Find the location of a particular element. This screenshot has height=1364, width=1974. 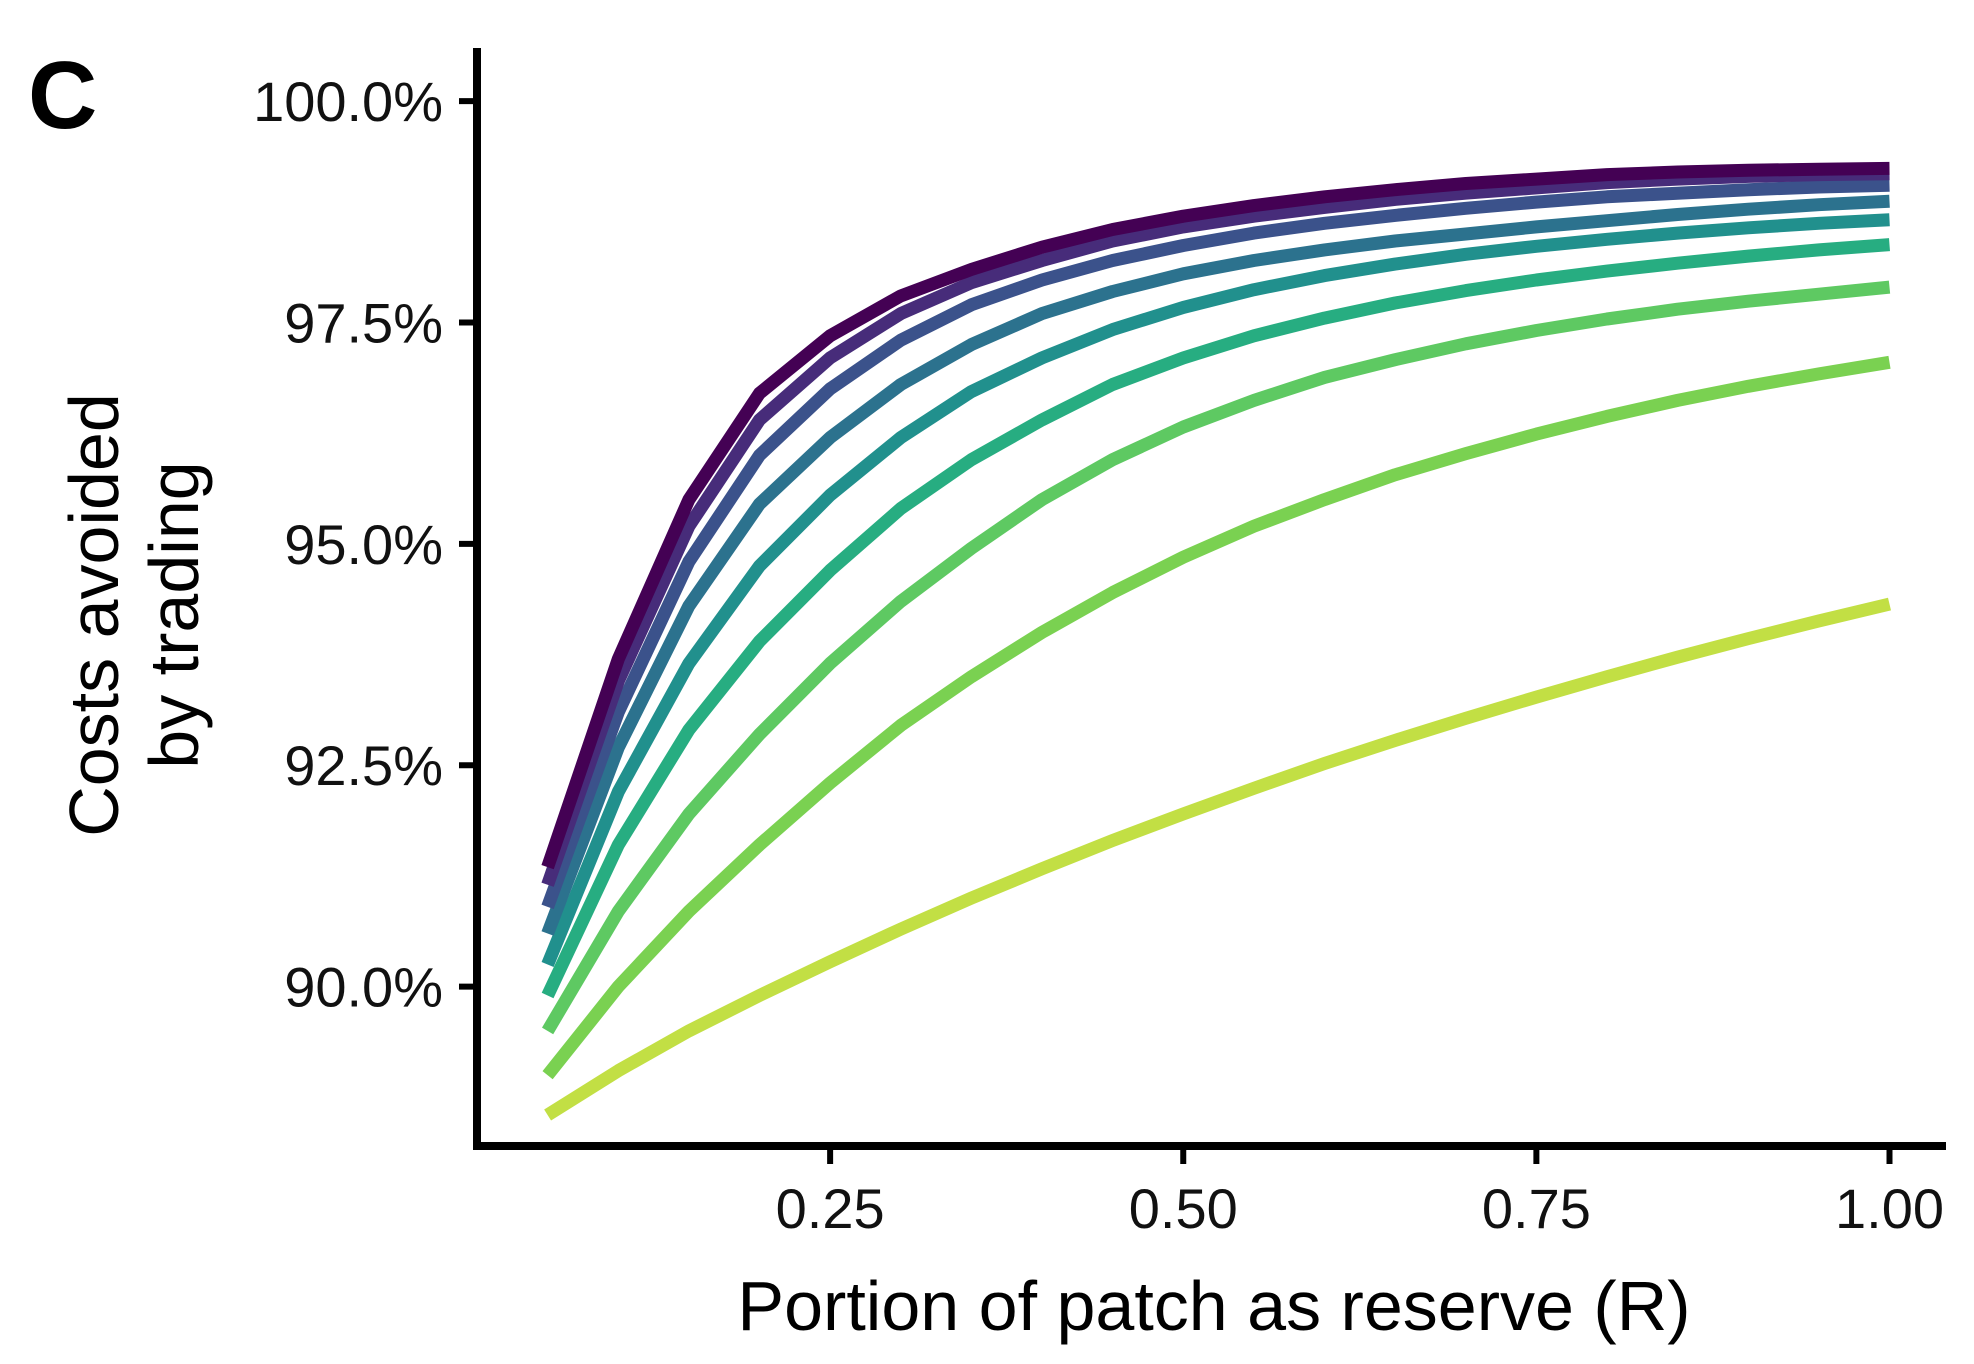

y-tick-label: 97.5% is located at coordinates (363, 323).